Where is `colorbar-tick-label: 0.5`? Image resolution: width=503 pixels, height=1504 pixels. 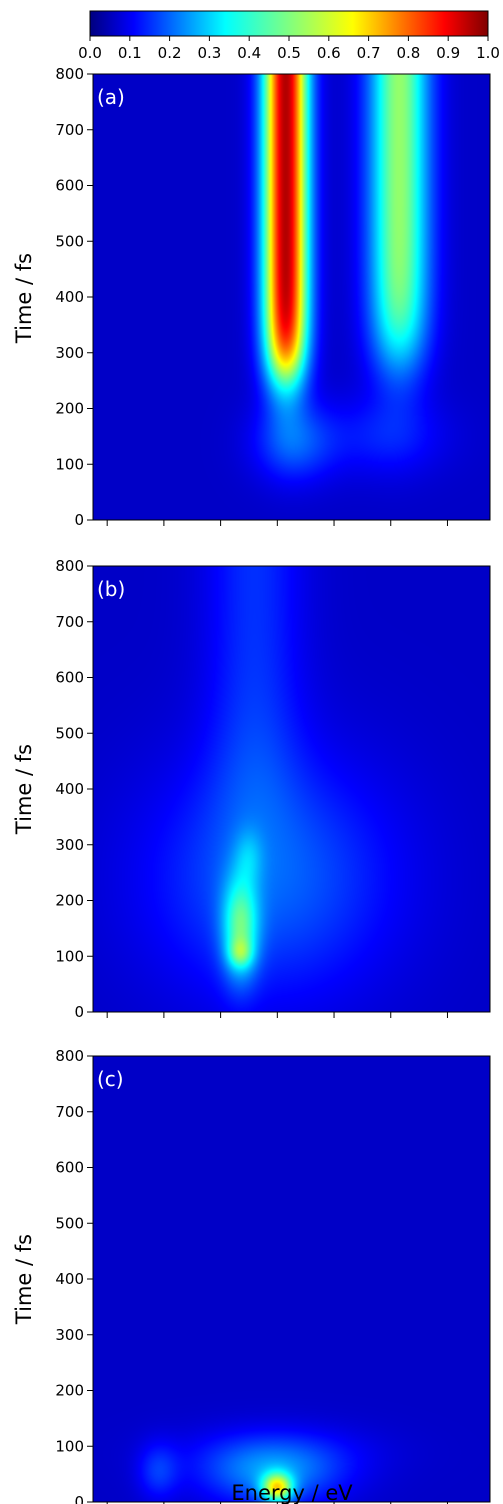 colorbar-tick-label: 0.5 is located at coordinates (289, 53).